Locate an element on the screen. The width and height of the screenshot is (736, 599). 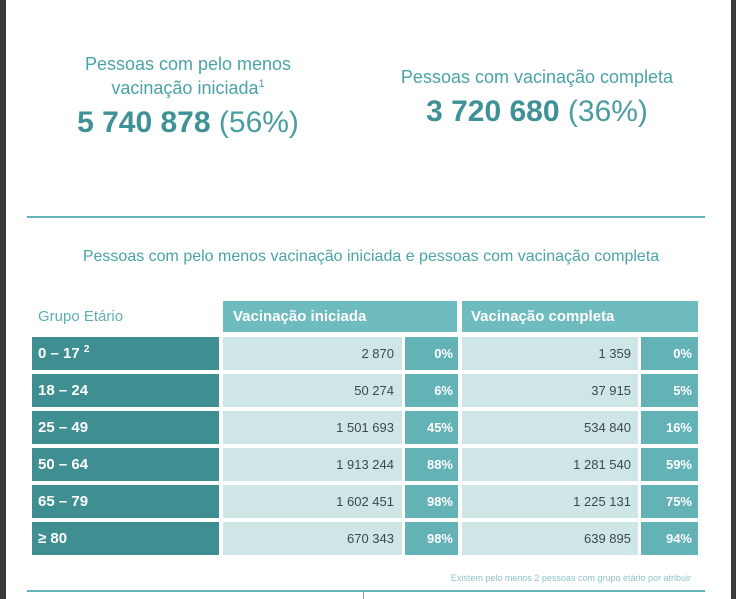
kpi-complete-label: Pessoas com vacinação completa is located at coordinates (537, 77).